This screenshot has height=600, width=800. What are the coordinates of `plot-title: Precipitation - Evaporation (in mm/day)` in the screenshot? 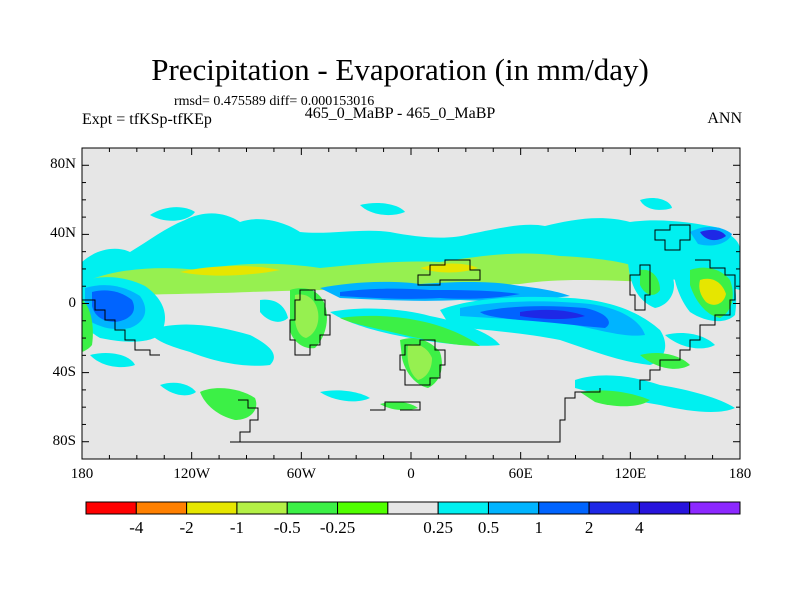 It's located at (400, 69).